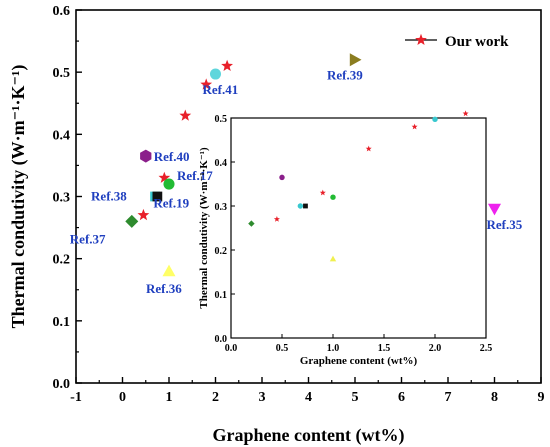 This screenshot has height=447, width=550. Describe the element at coordinates (62, 322) in the screenshot. I see `y-tick-label: 0.1` at that location.